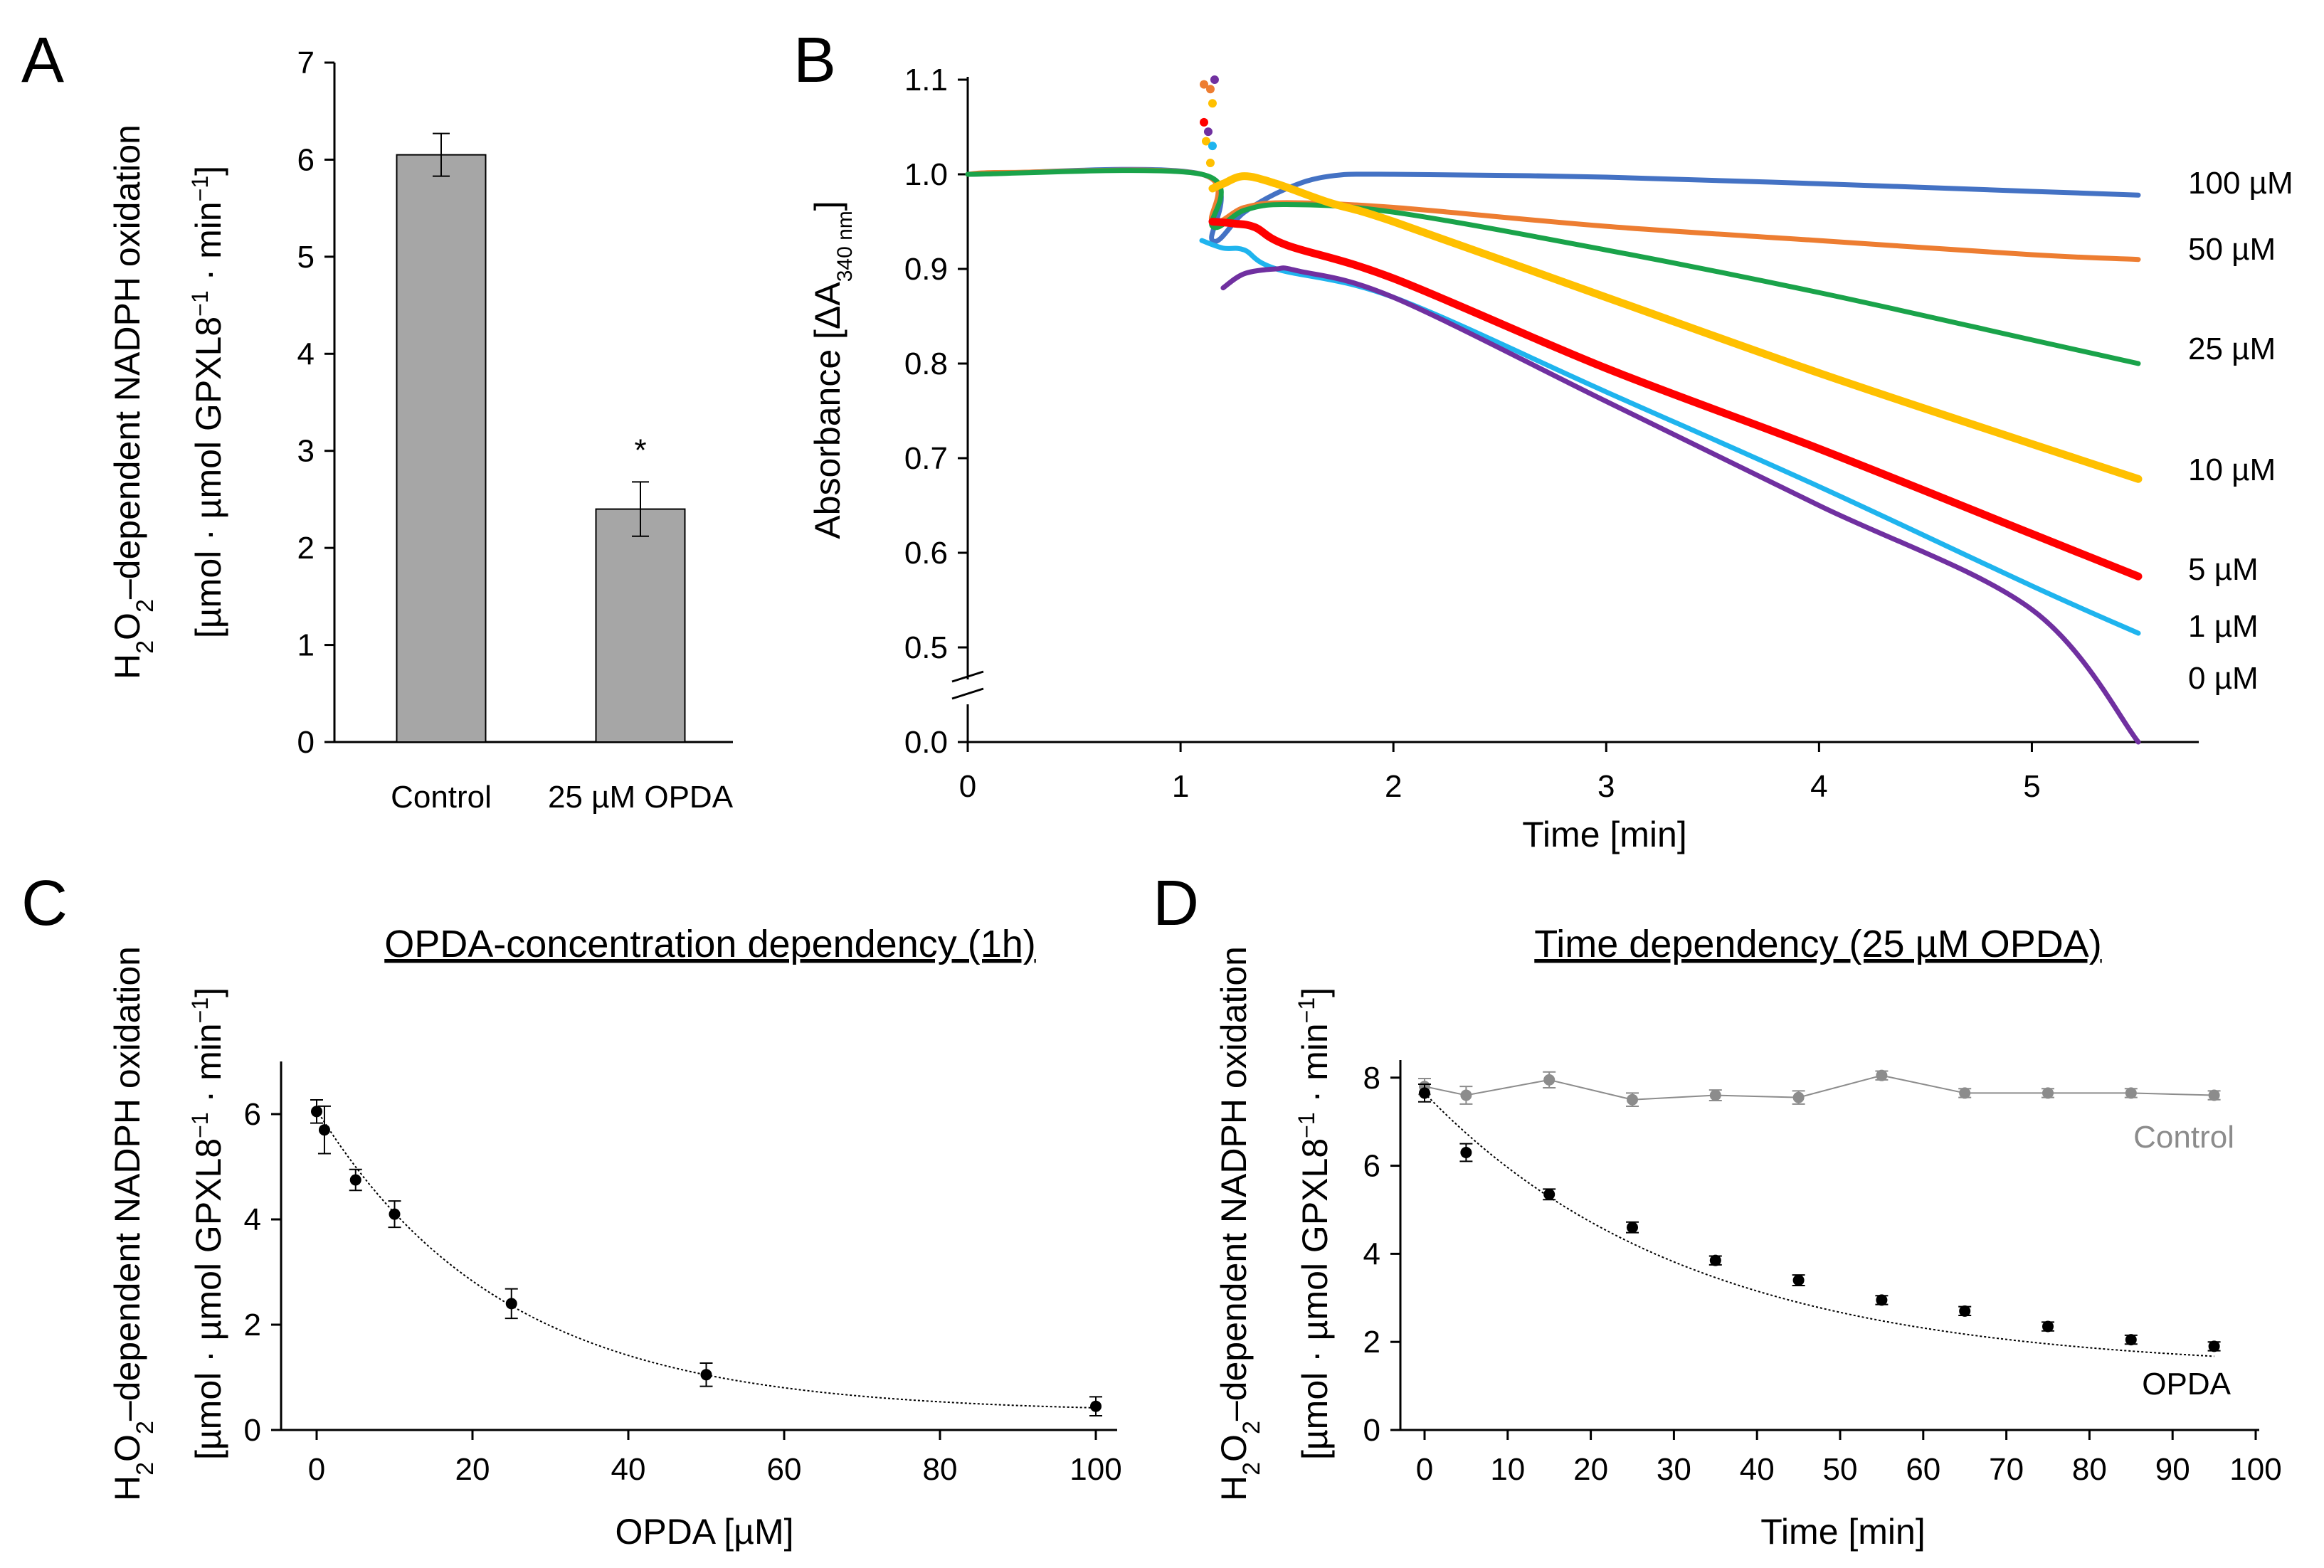  Describe the element at coordinates (926, 174) in the screenshot. I see `y-tick-label: 1.0` at that location.